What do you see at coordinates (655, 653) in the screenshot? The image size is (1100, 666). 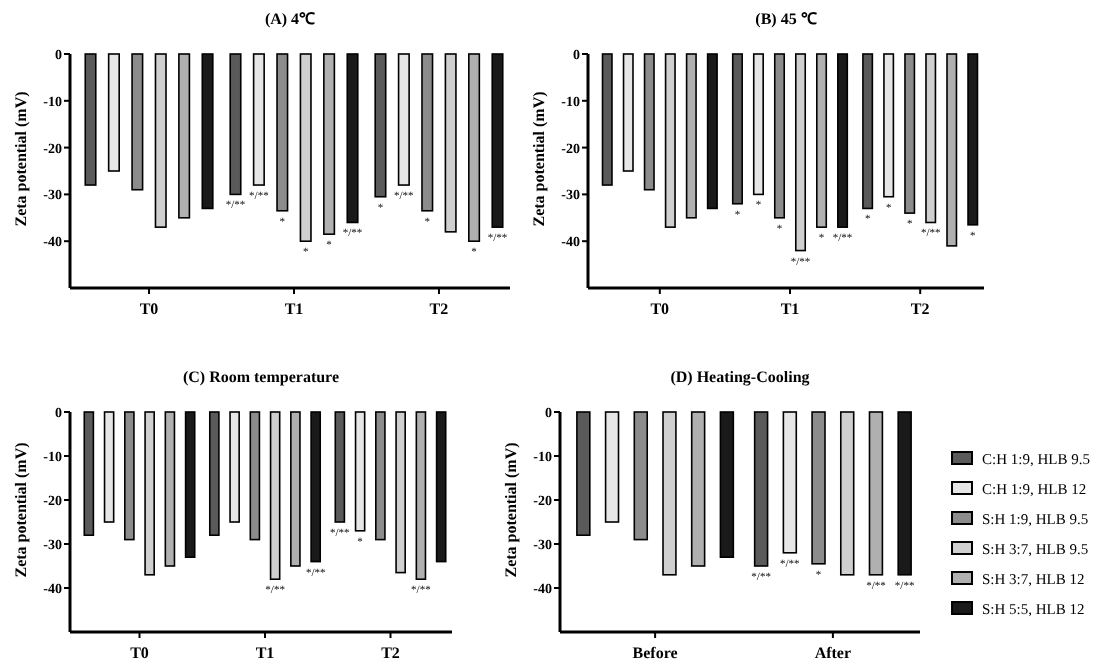 I see `x-tick-label: Before` at bounding box center [655, 653].